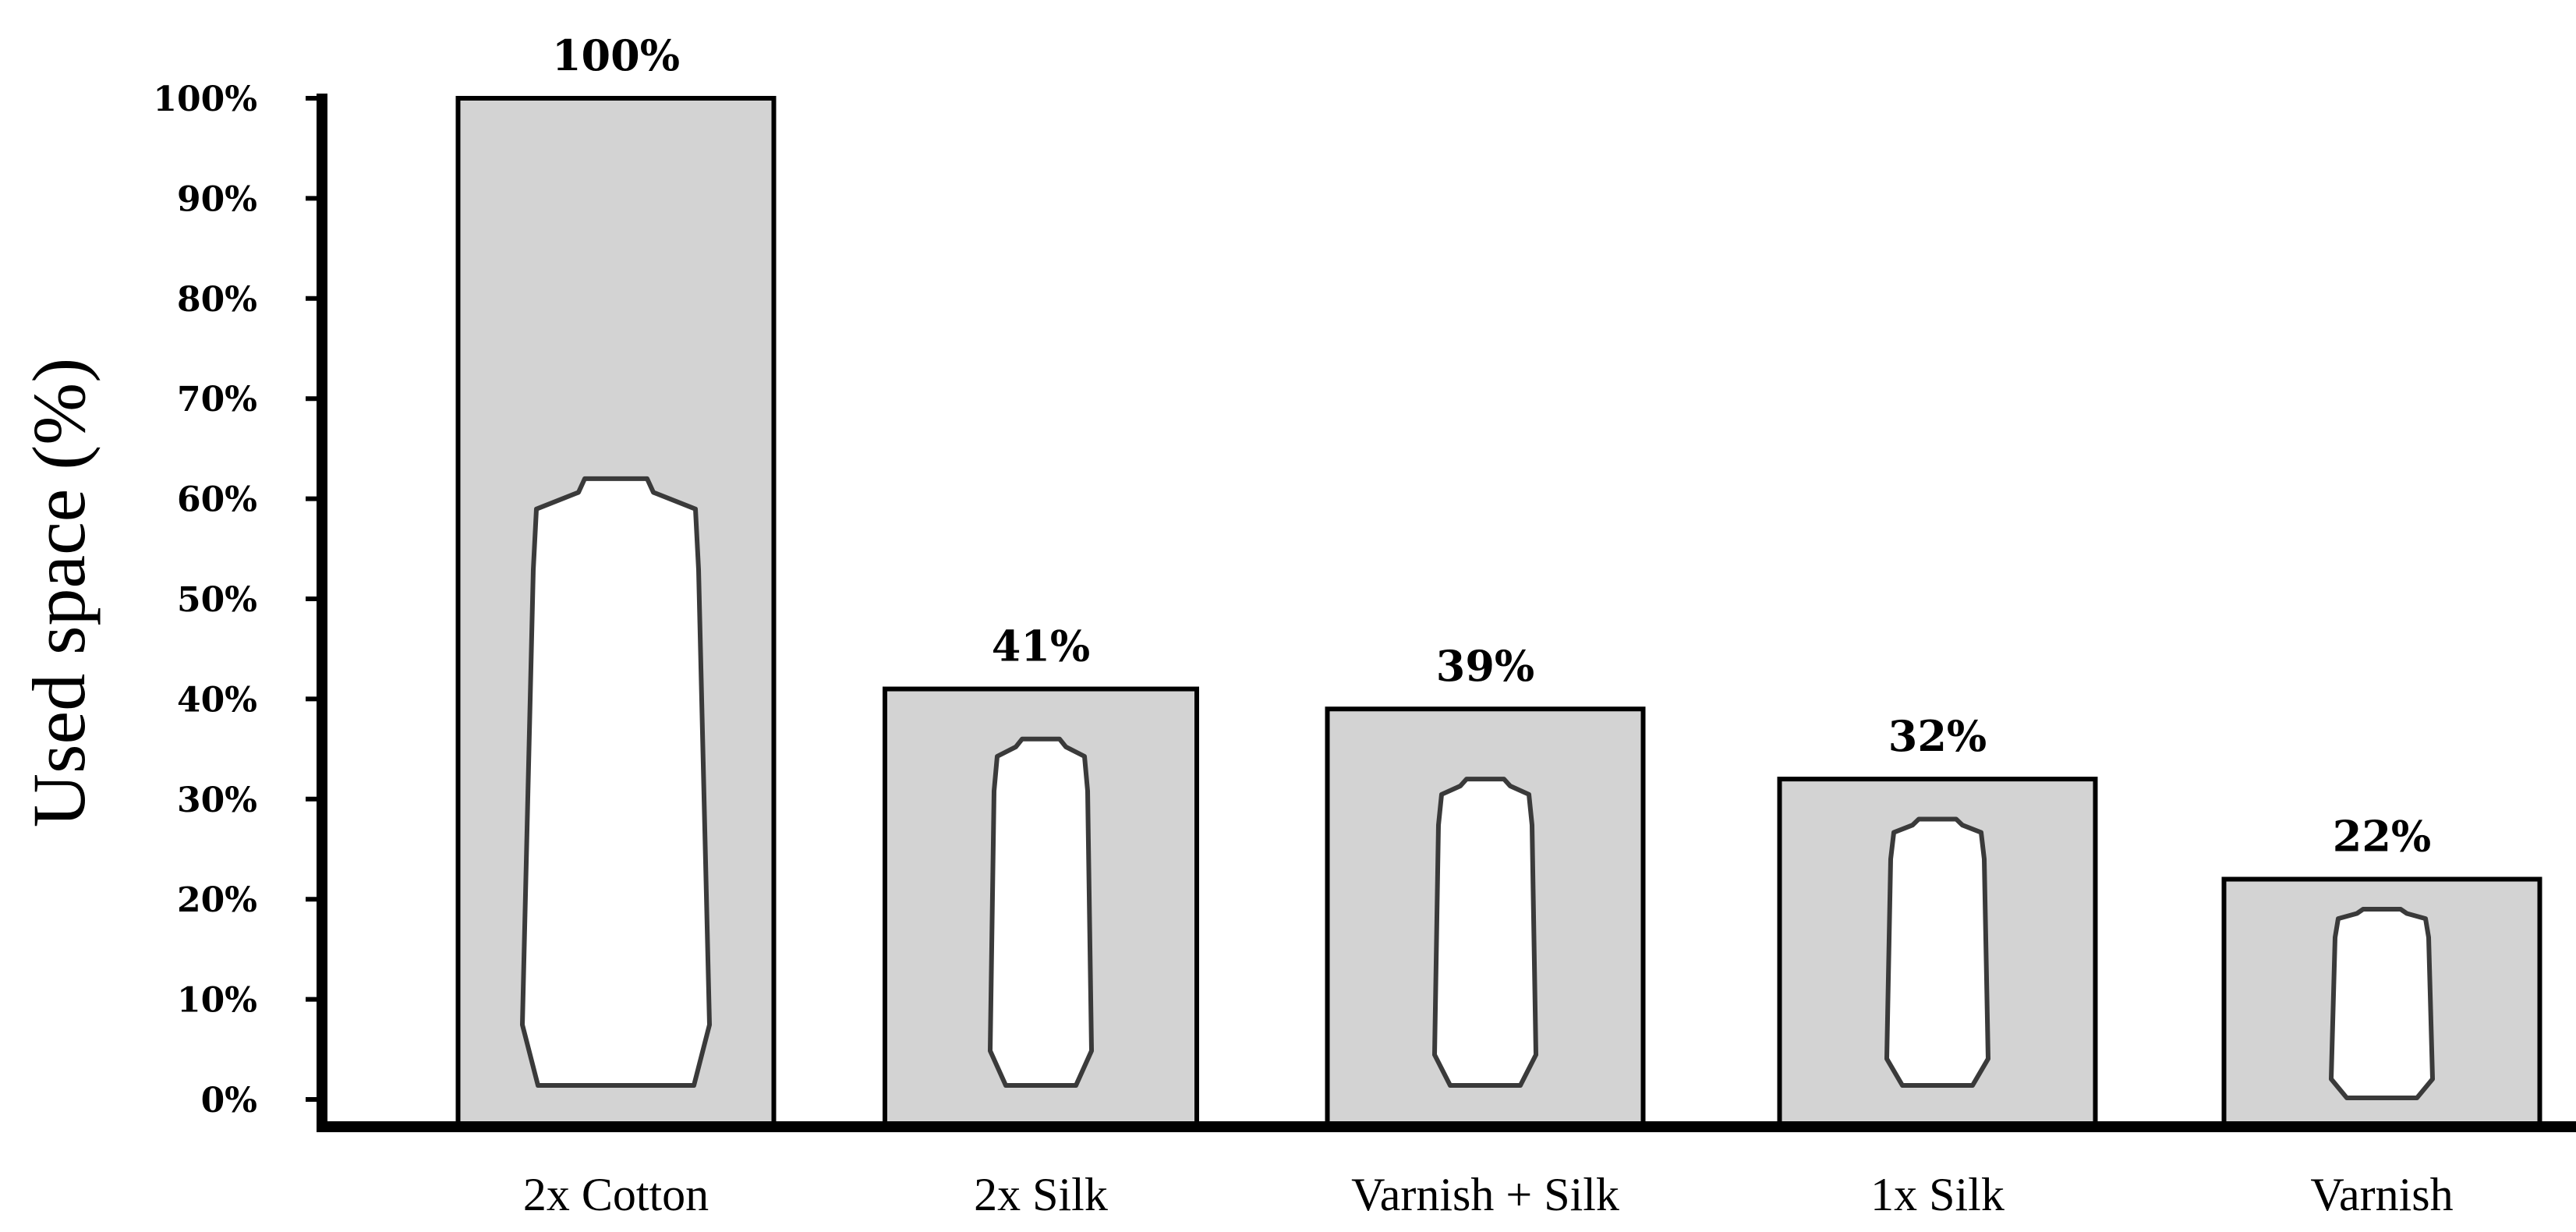  I want to click on y-tick-label: 20%, so click(217, 900).